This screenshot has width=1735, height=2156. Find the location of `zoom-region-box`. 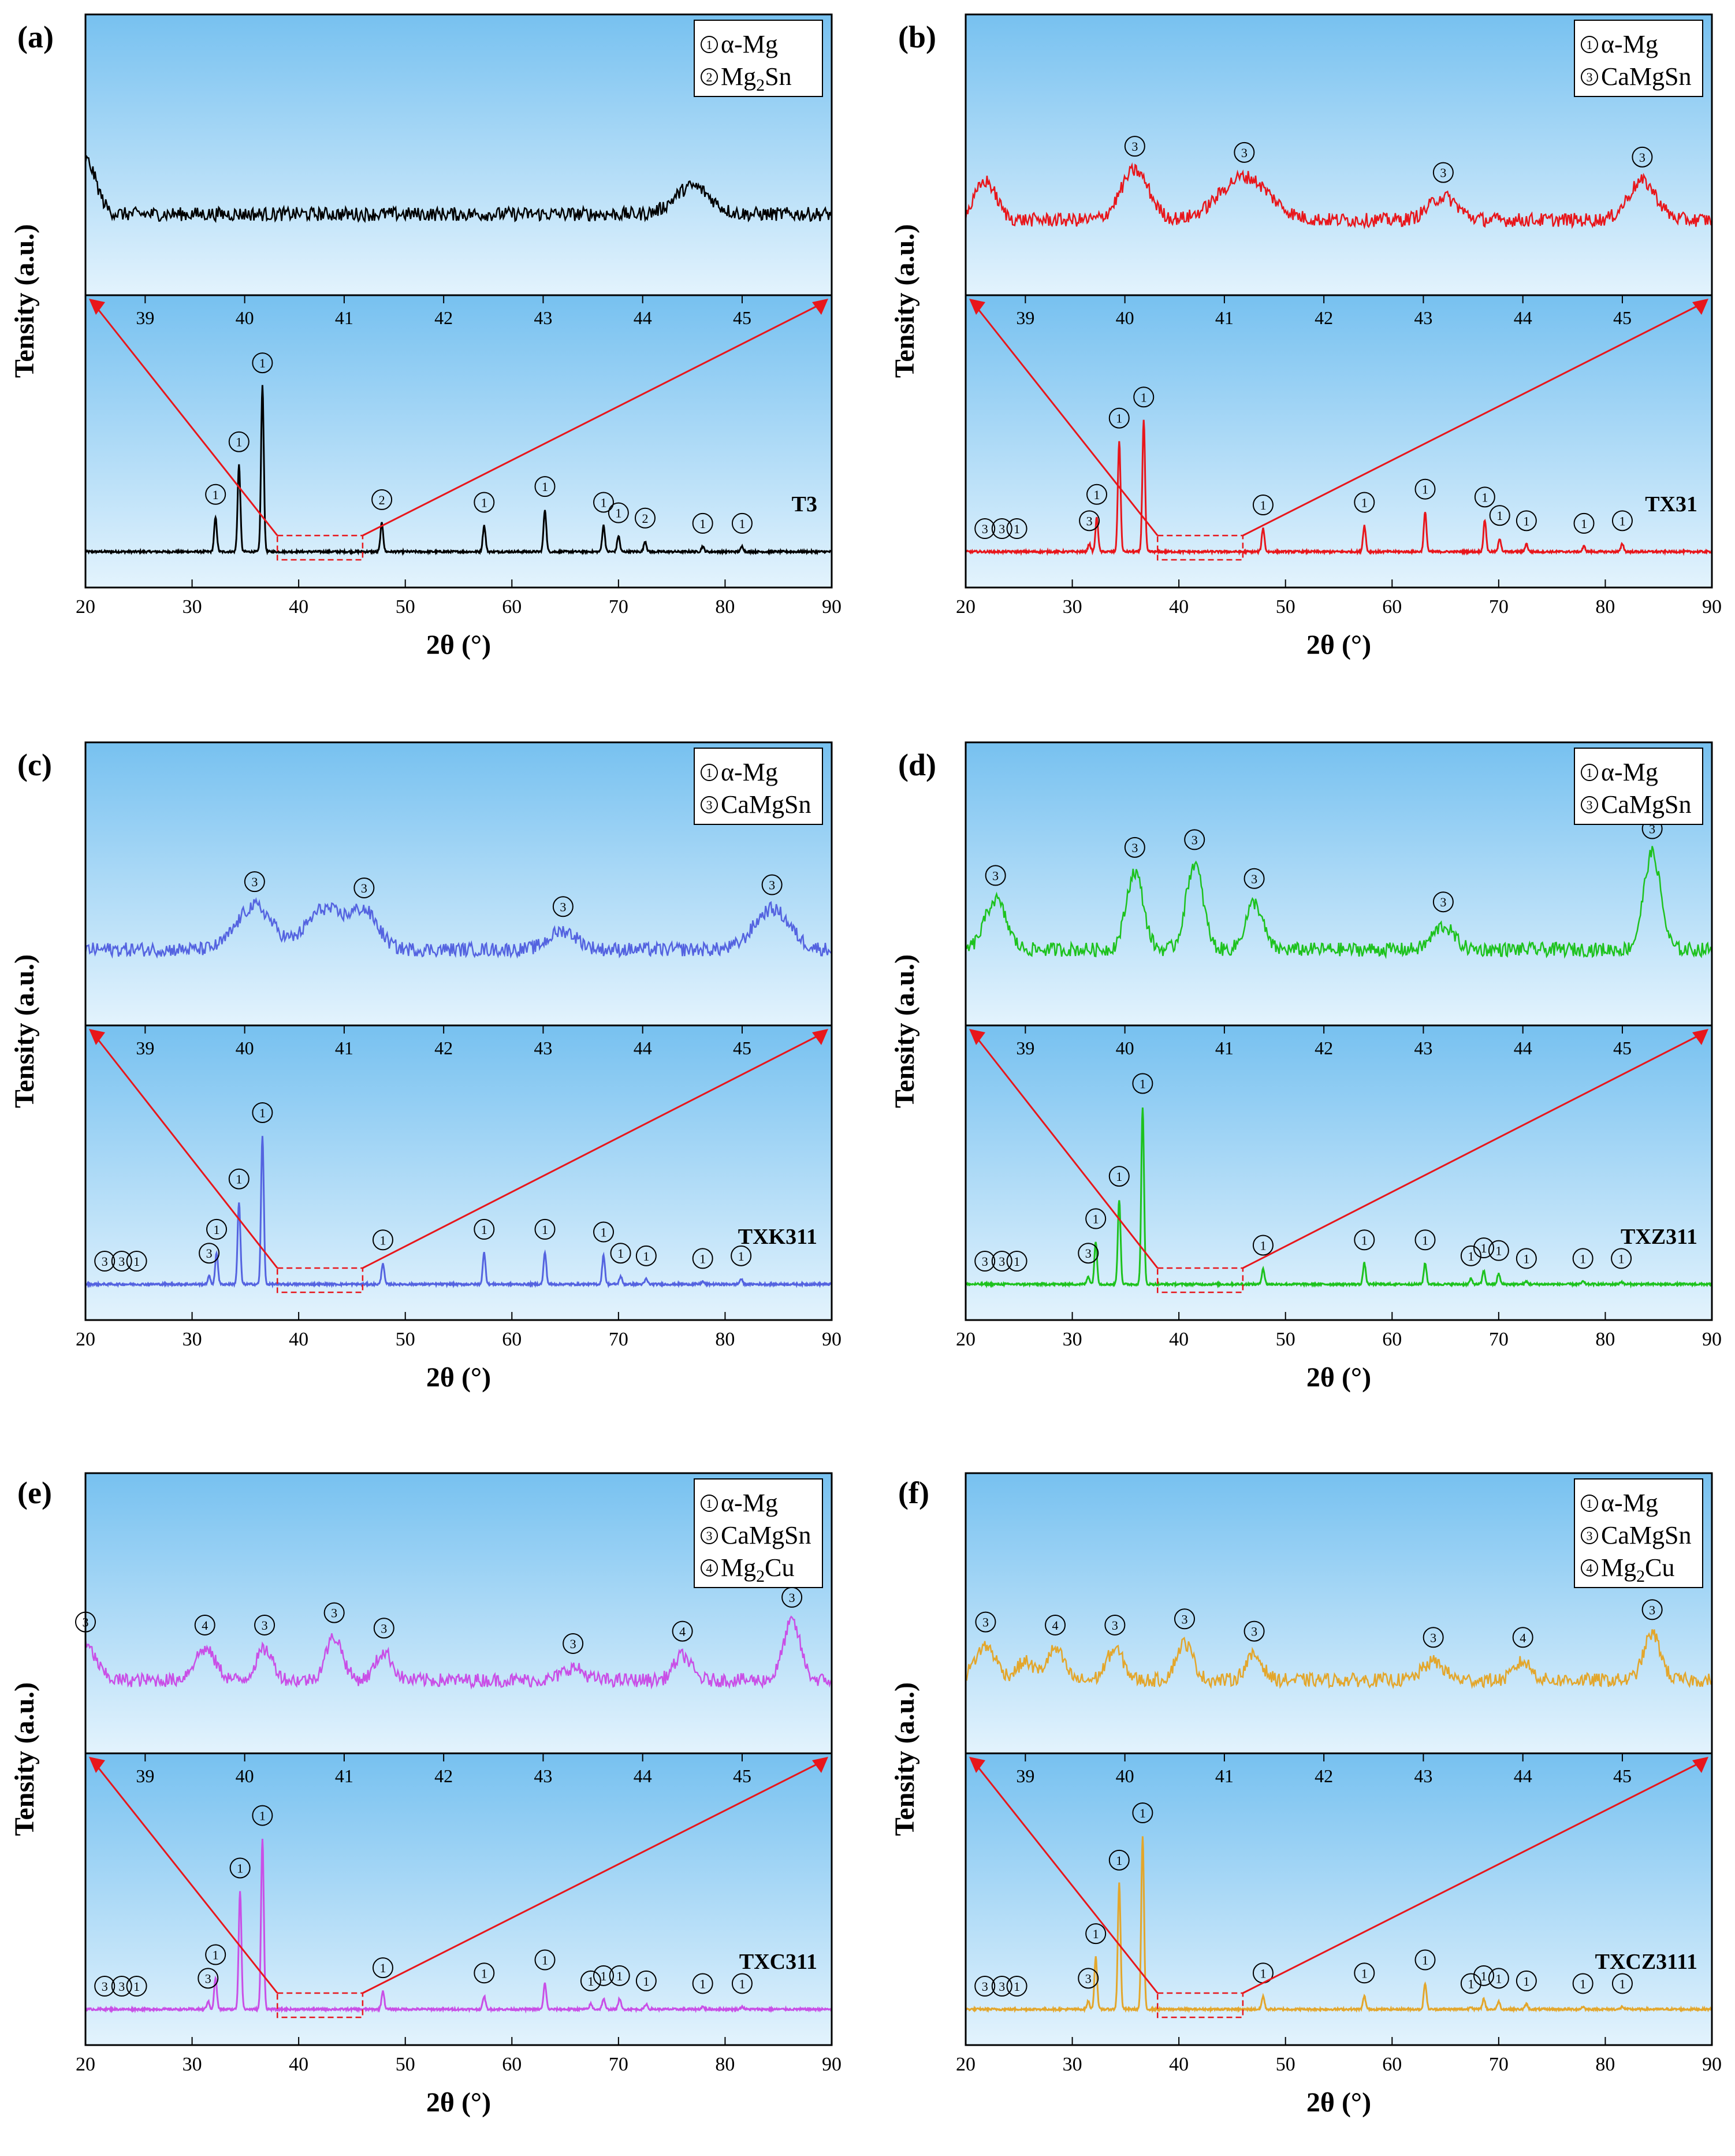

zoom-region-box is located at coordinates (1200, 1280).